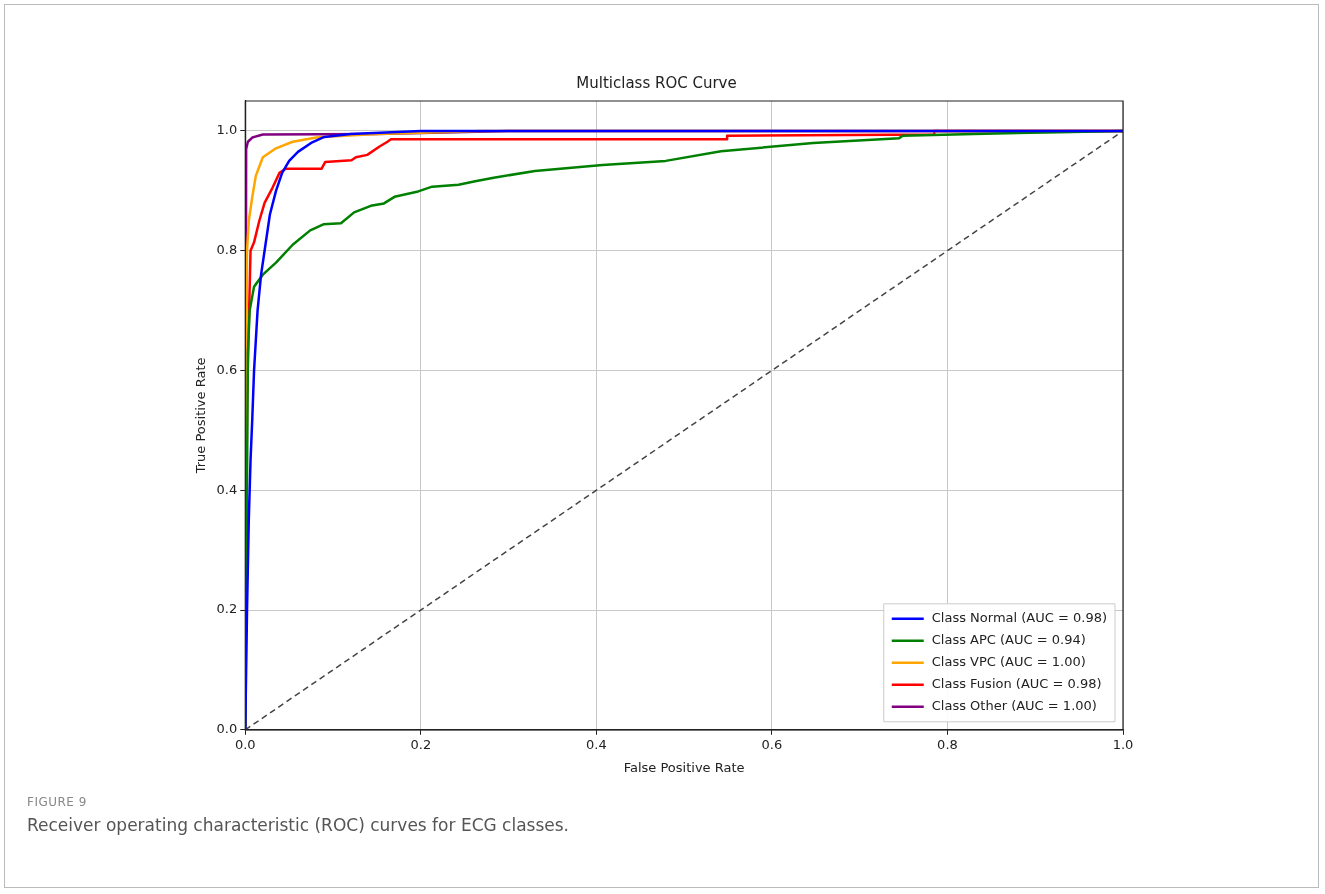  Describe the element at coordinates (227, 489) in the screenshot. I see `y-tick-label: 0.4` at that location.